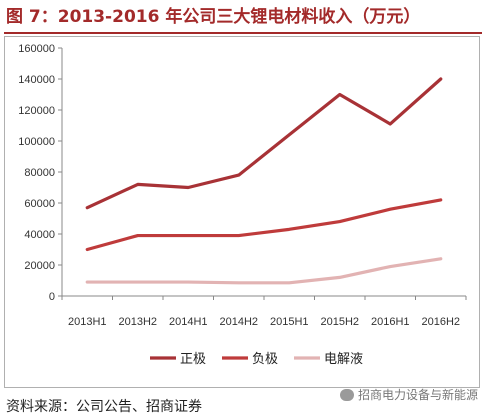 This screenshot has width=486, height=418. Describe the element at coordinates (104, 407) in the screenshot. I see `source-note: 资料来源：公司公告、招商证券` at that location.